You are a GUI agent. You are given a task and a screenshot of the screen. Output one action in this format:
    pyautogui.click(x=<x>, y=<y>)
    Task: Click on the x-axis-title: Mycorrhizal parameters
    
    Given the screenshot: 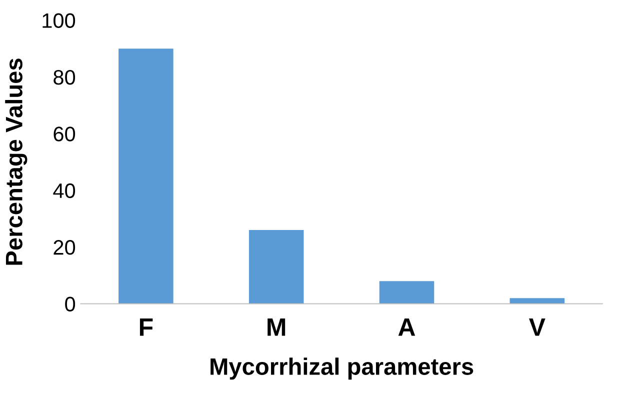 What is the action you would take?
    pyautogui.click(x=342, y=369)
    